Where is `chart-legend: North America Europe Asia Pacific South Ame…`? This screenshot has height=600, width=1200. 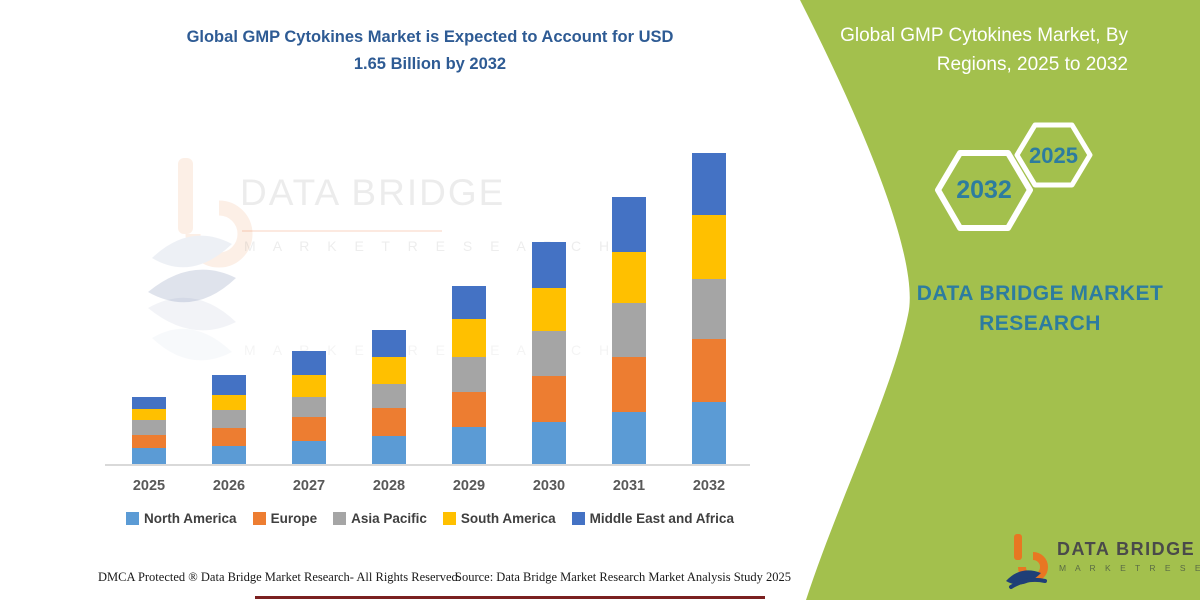
chart-legend: North America Europe Asia Pacific South Ame… is located at coordinates (430, 518).